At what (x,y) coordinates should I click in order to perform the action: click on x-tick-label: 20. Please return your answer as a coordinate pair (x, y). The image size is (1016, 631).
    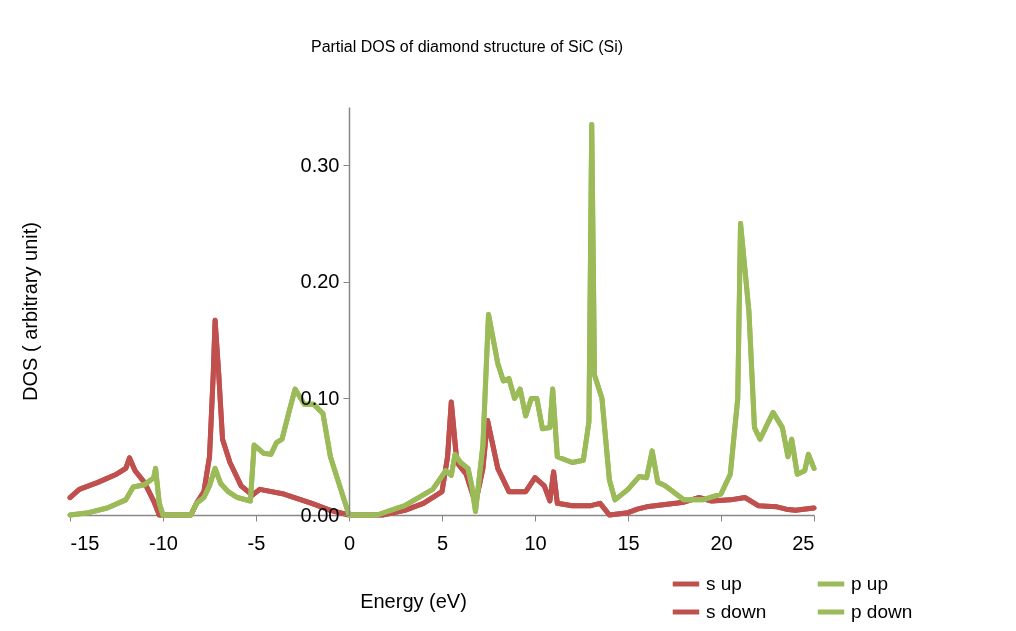
    Looking at the image, I should click on (721, 542).